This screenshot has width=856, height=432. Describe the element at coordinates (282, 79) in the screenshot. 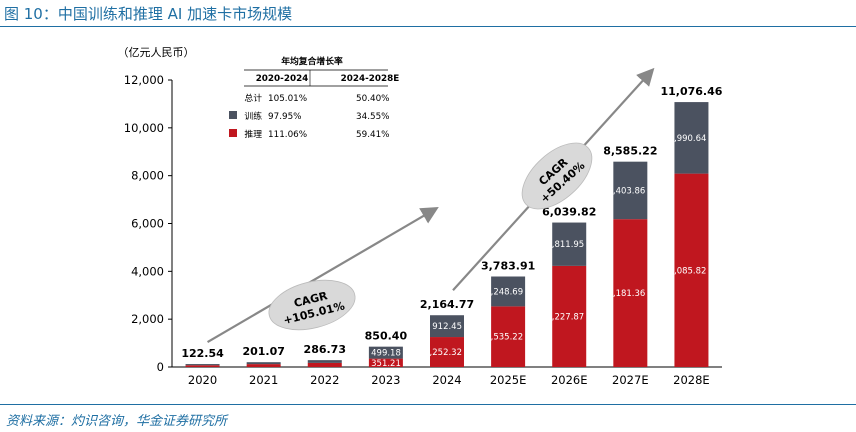

I see `legend-col-header: 2020-2024` at that location.